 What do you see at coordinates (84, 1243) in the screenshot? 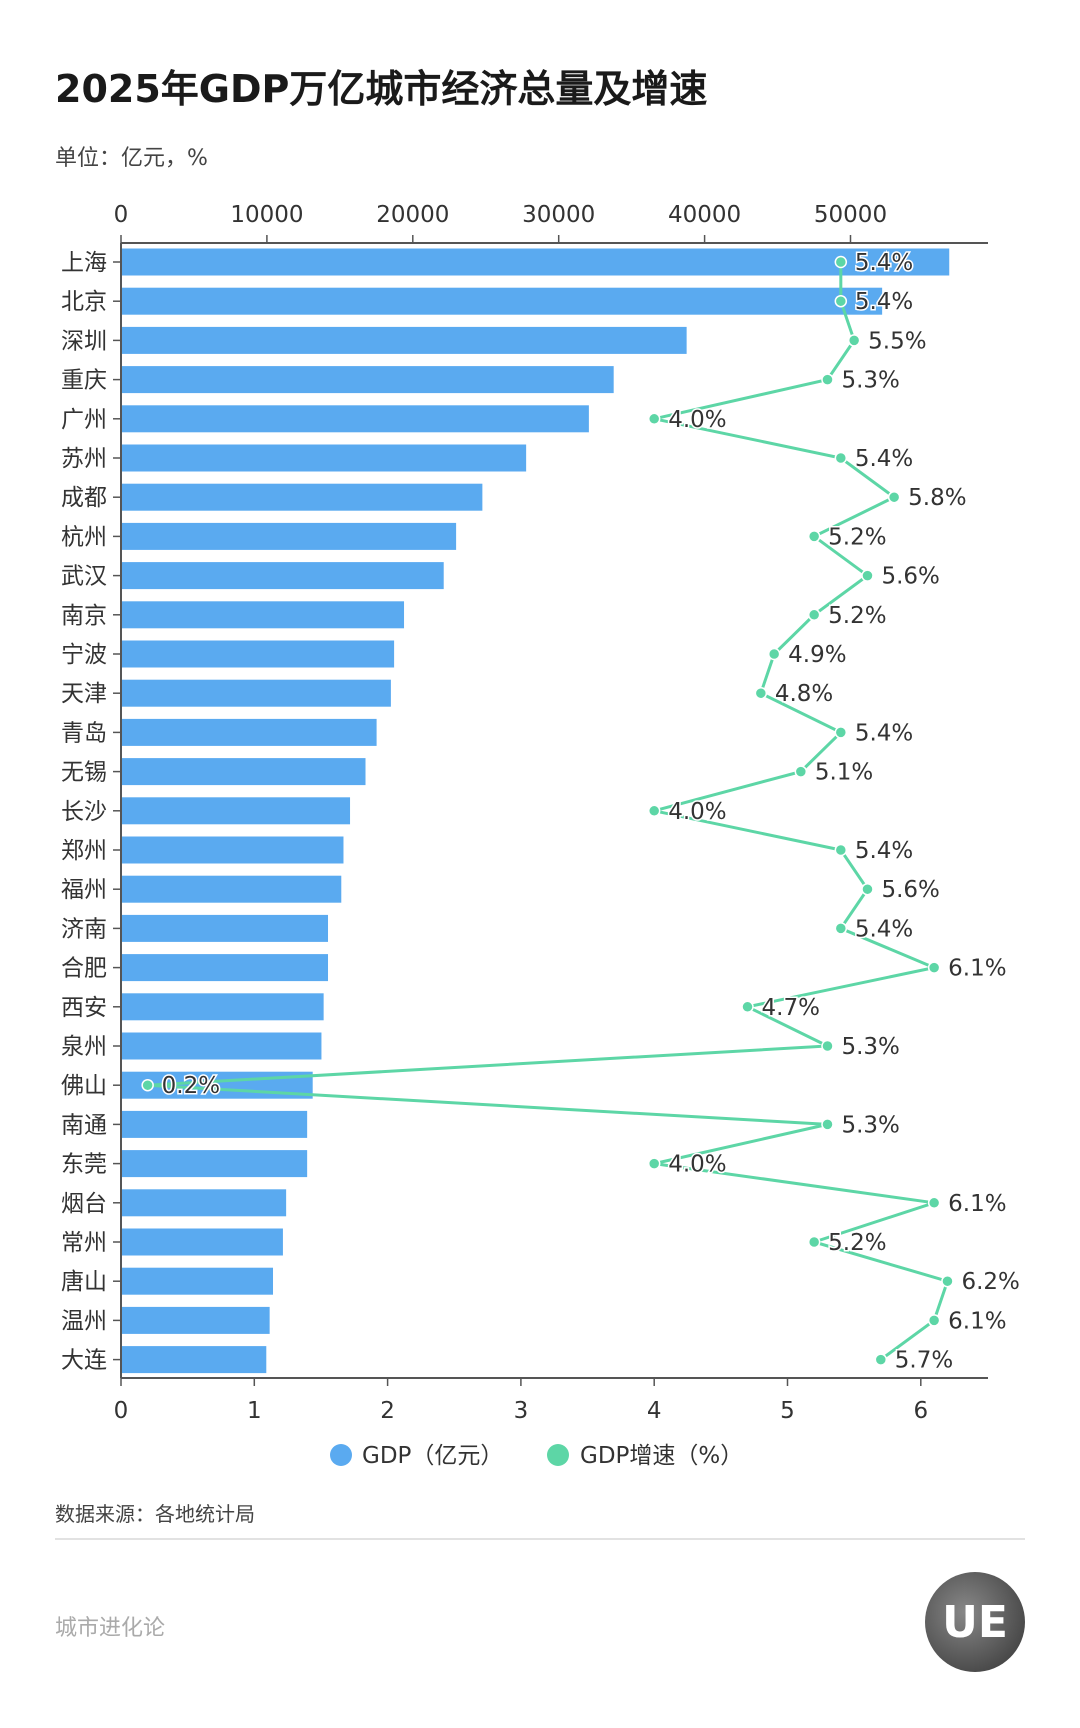
I see `category-label: 常州` at bounding box center [84, 1243].